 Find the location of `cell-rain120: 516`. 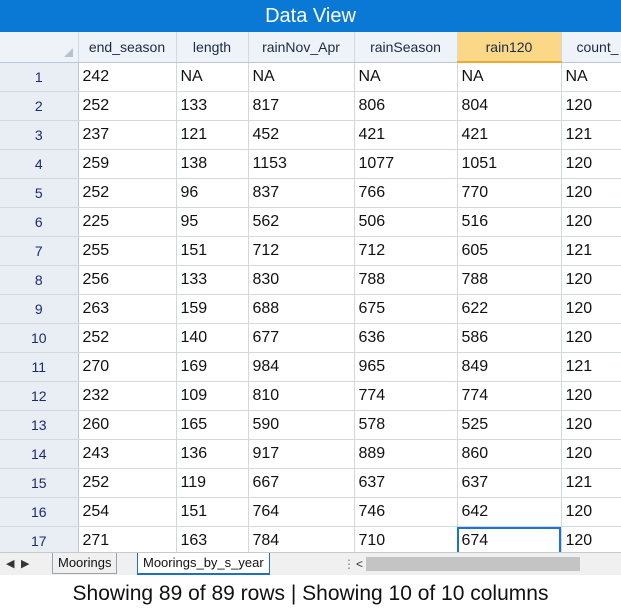

cell-rain120: 516 is located at coordinates (509, 222).